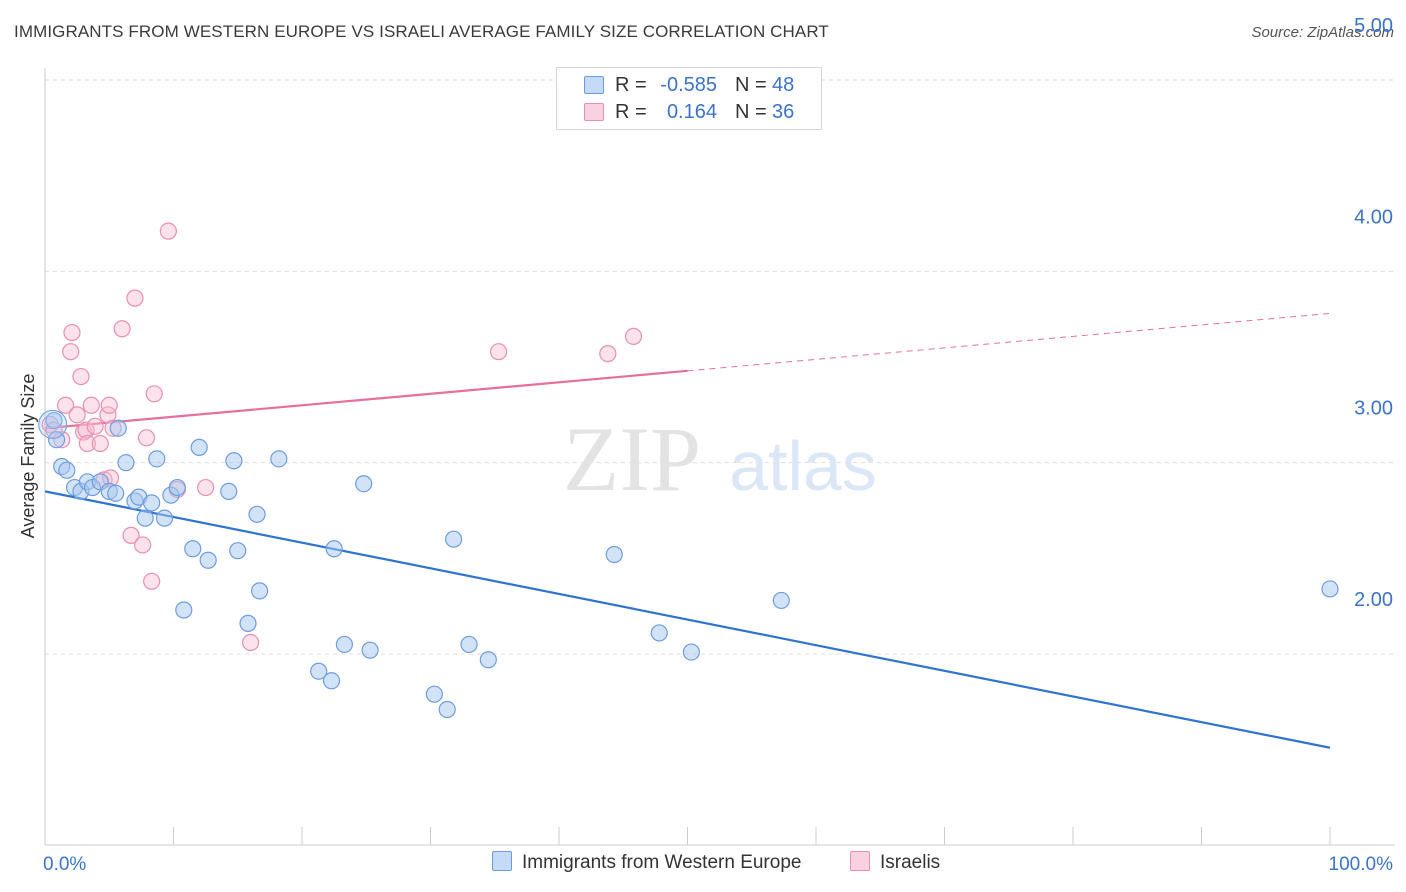 The image size is (1406, 892). I want to click on x-tick-label-max: 100.0%, so click(1361, 864).